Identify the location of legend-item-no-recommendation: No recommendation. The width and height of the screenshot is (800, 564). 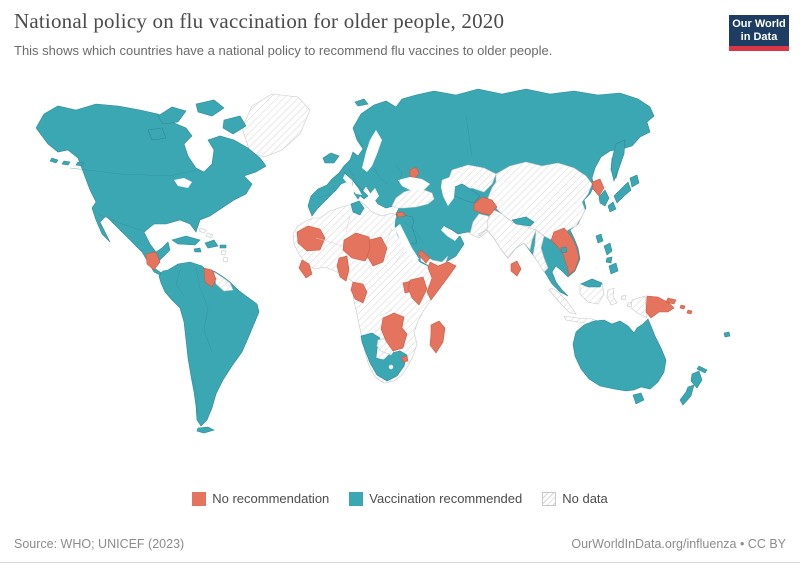
(260, 498).